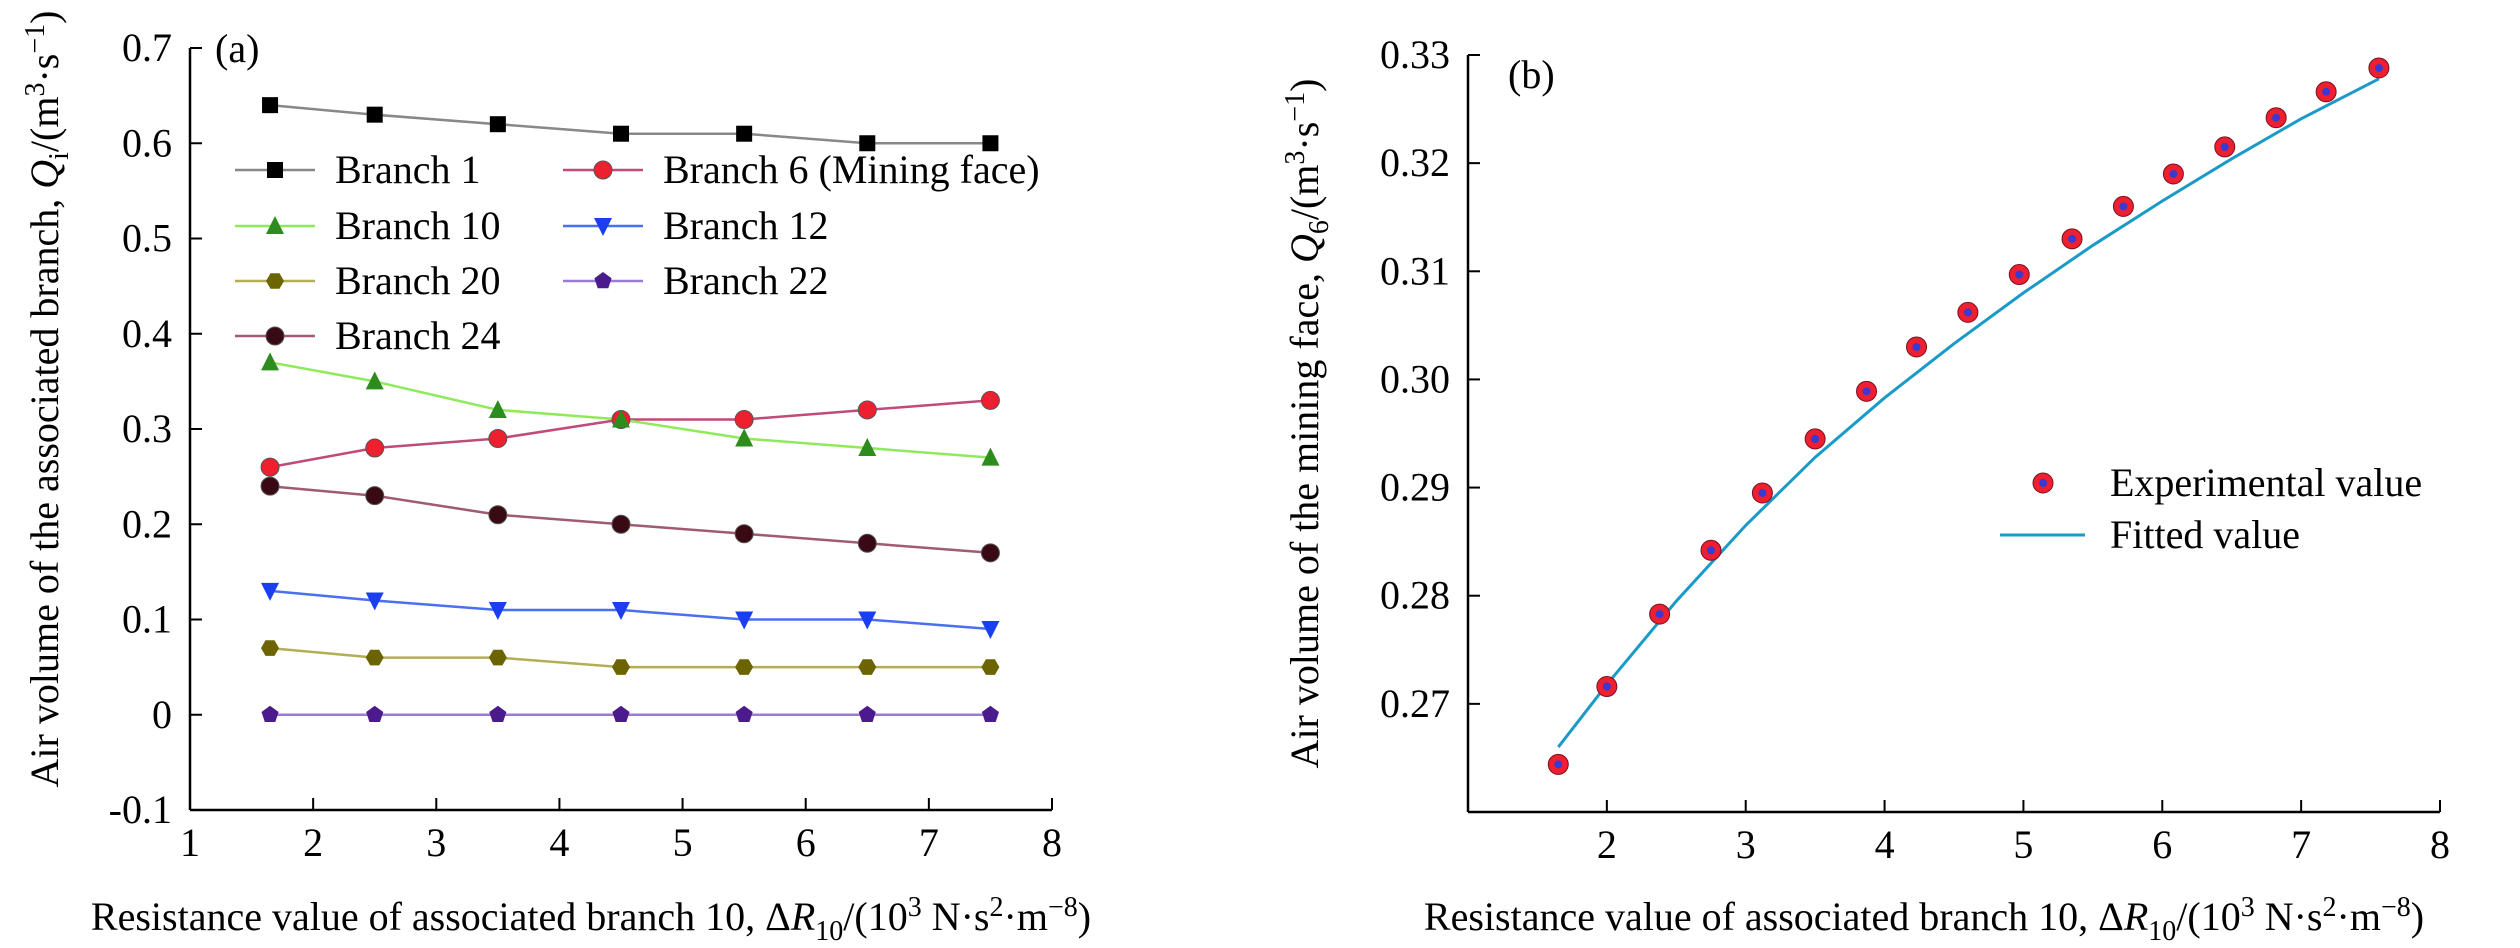 This screenshot has height=948, width=2520. What do you see at coordinates (147, 428) in the screenshot?
I see `y-tick-label: 0.3` at bounding box center [147, 428].